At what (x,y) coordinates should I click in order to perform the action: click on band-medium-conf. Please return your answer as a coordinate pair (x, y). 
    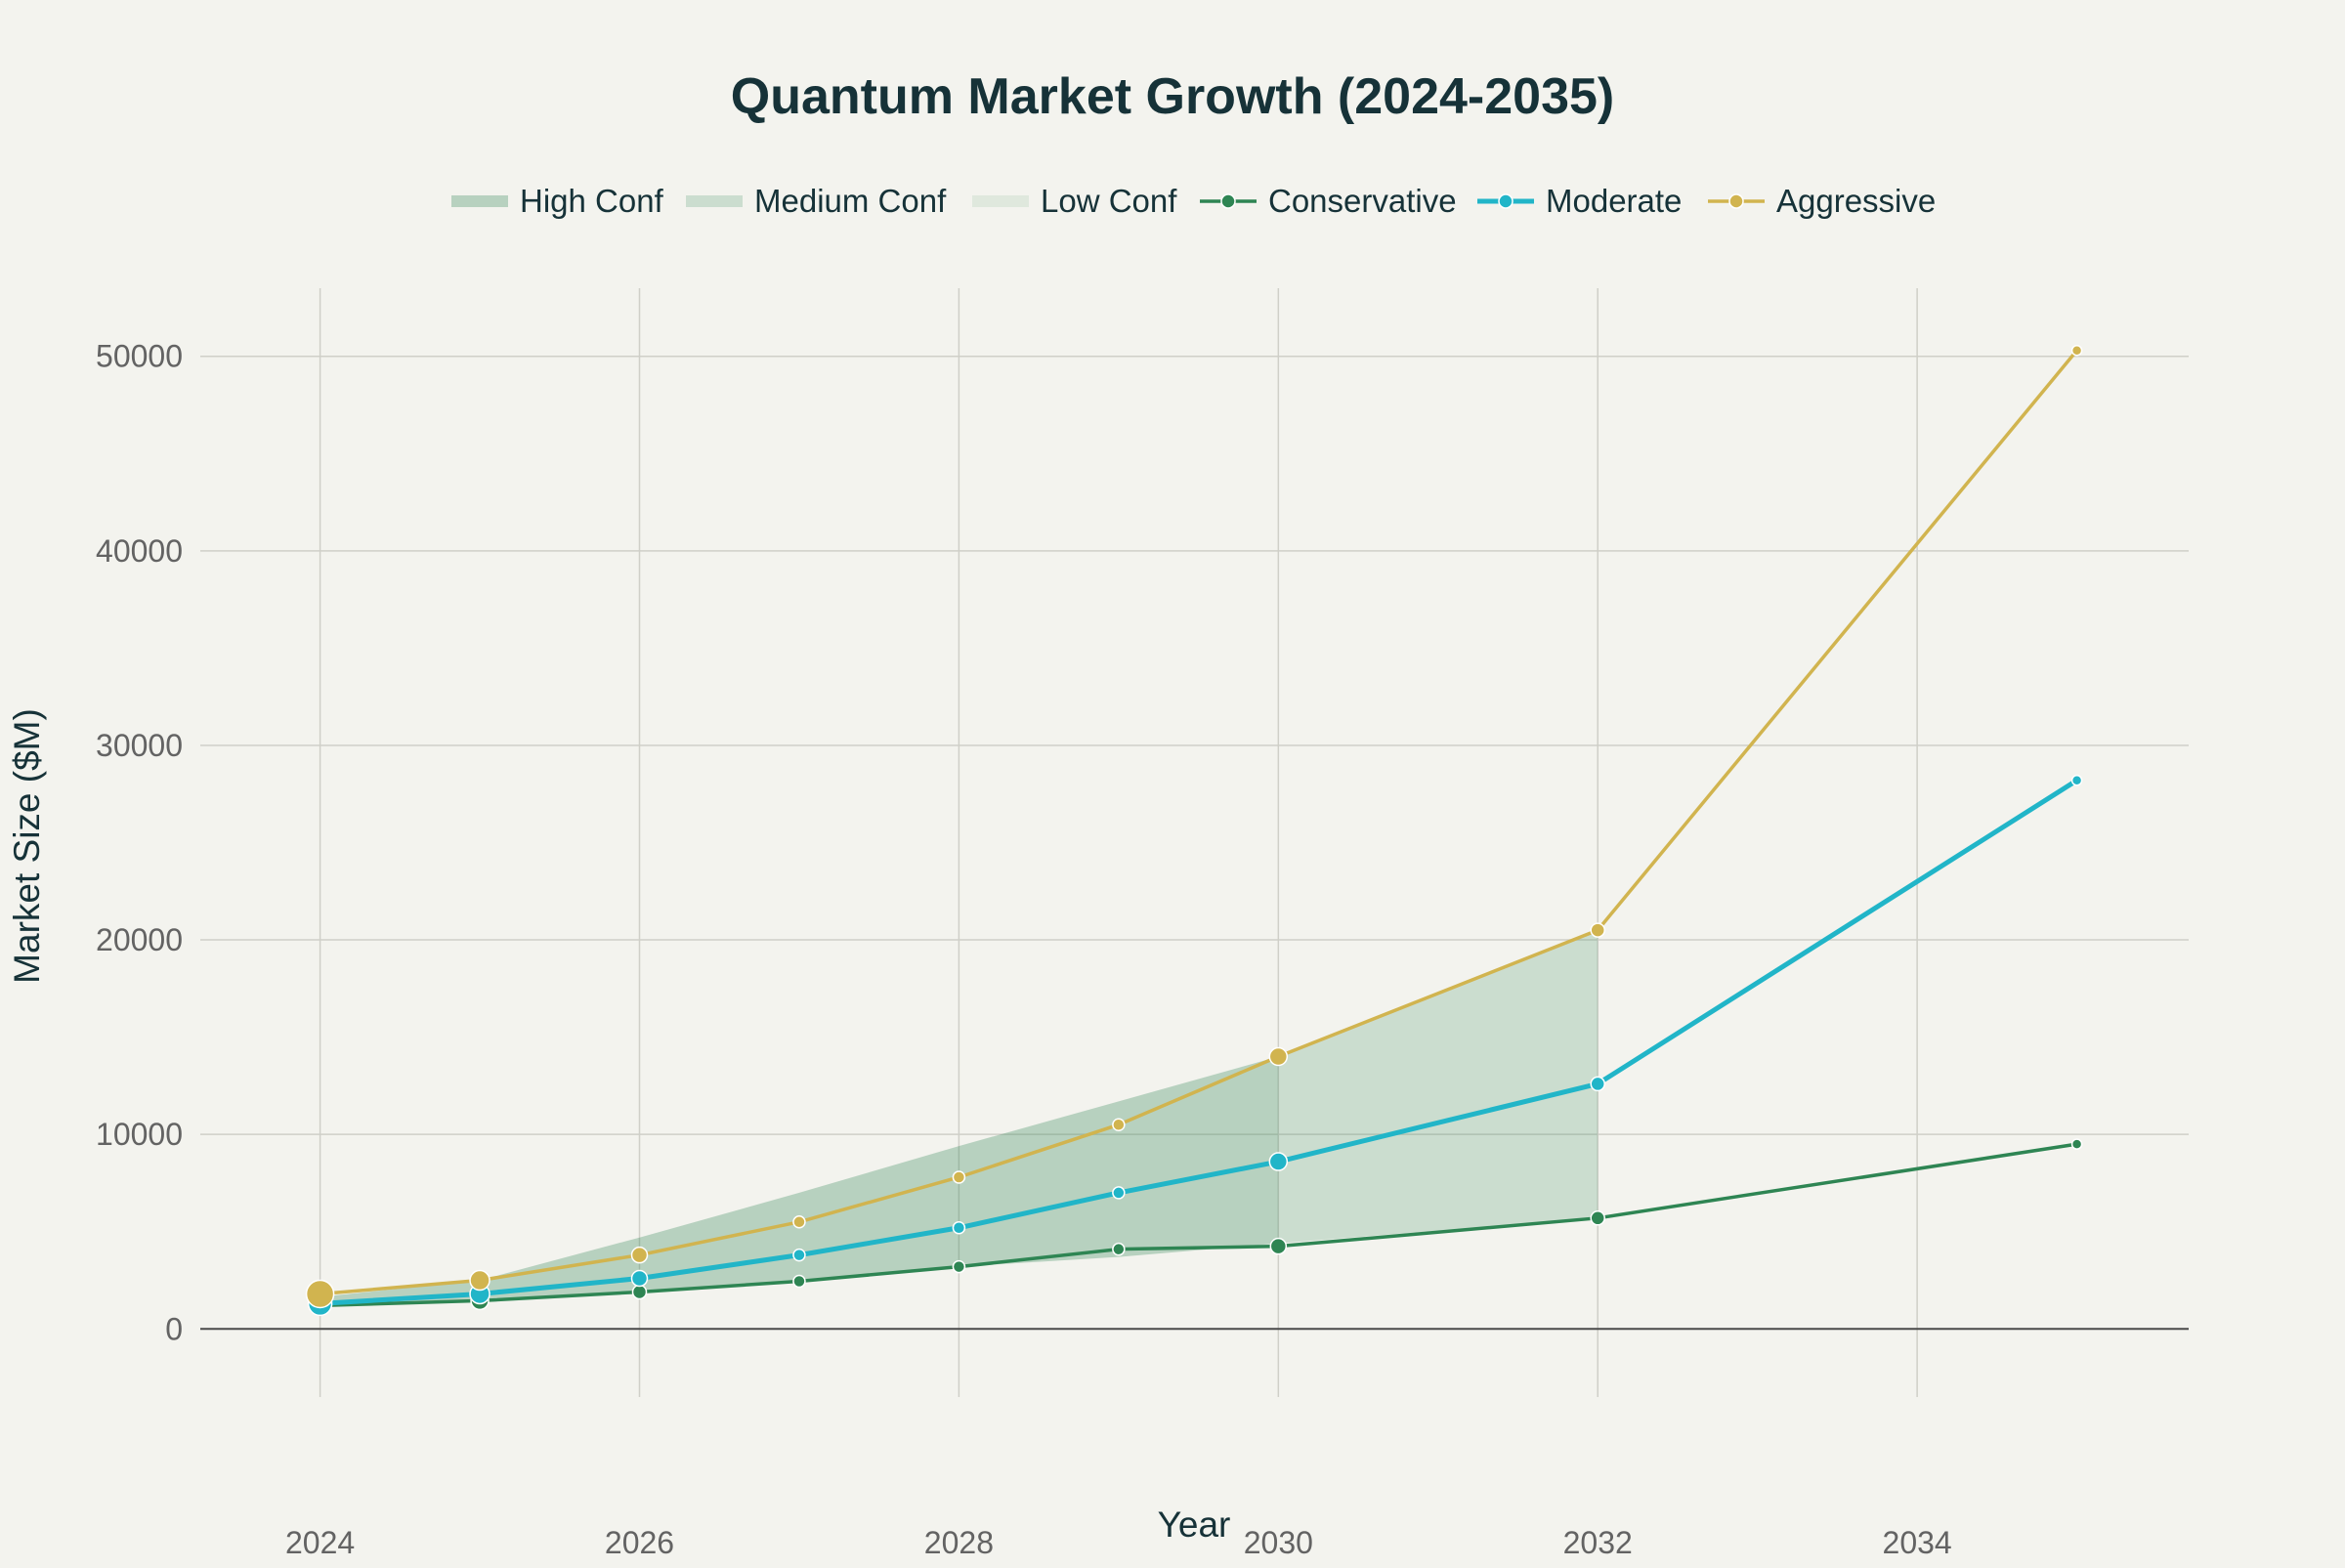
    Looking at the image, I should click on (1438, 1087).